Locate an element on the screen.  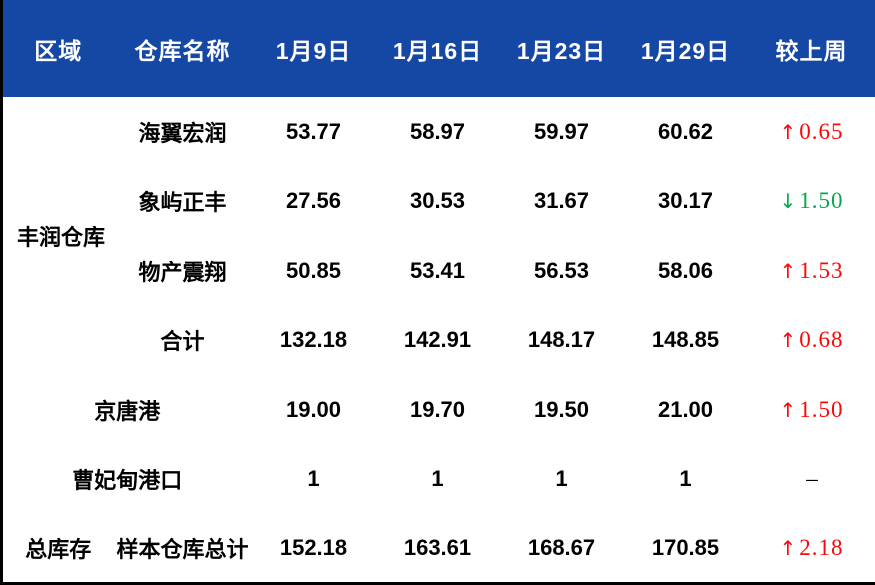
col-header-warehouse: 仓库名称 is located at coordinates (182, 48).